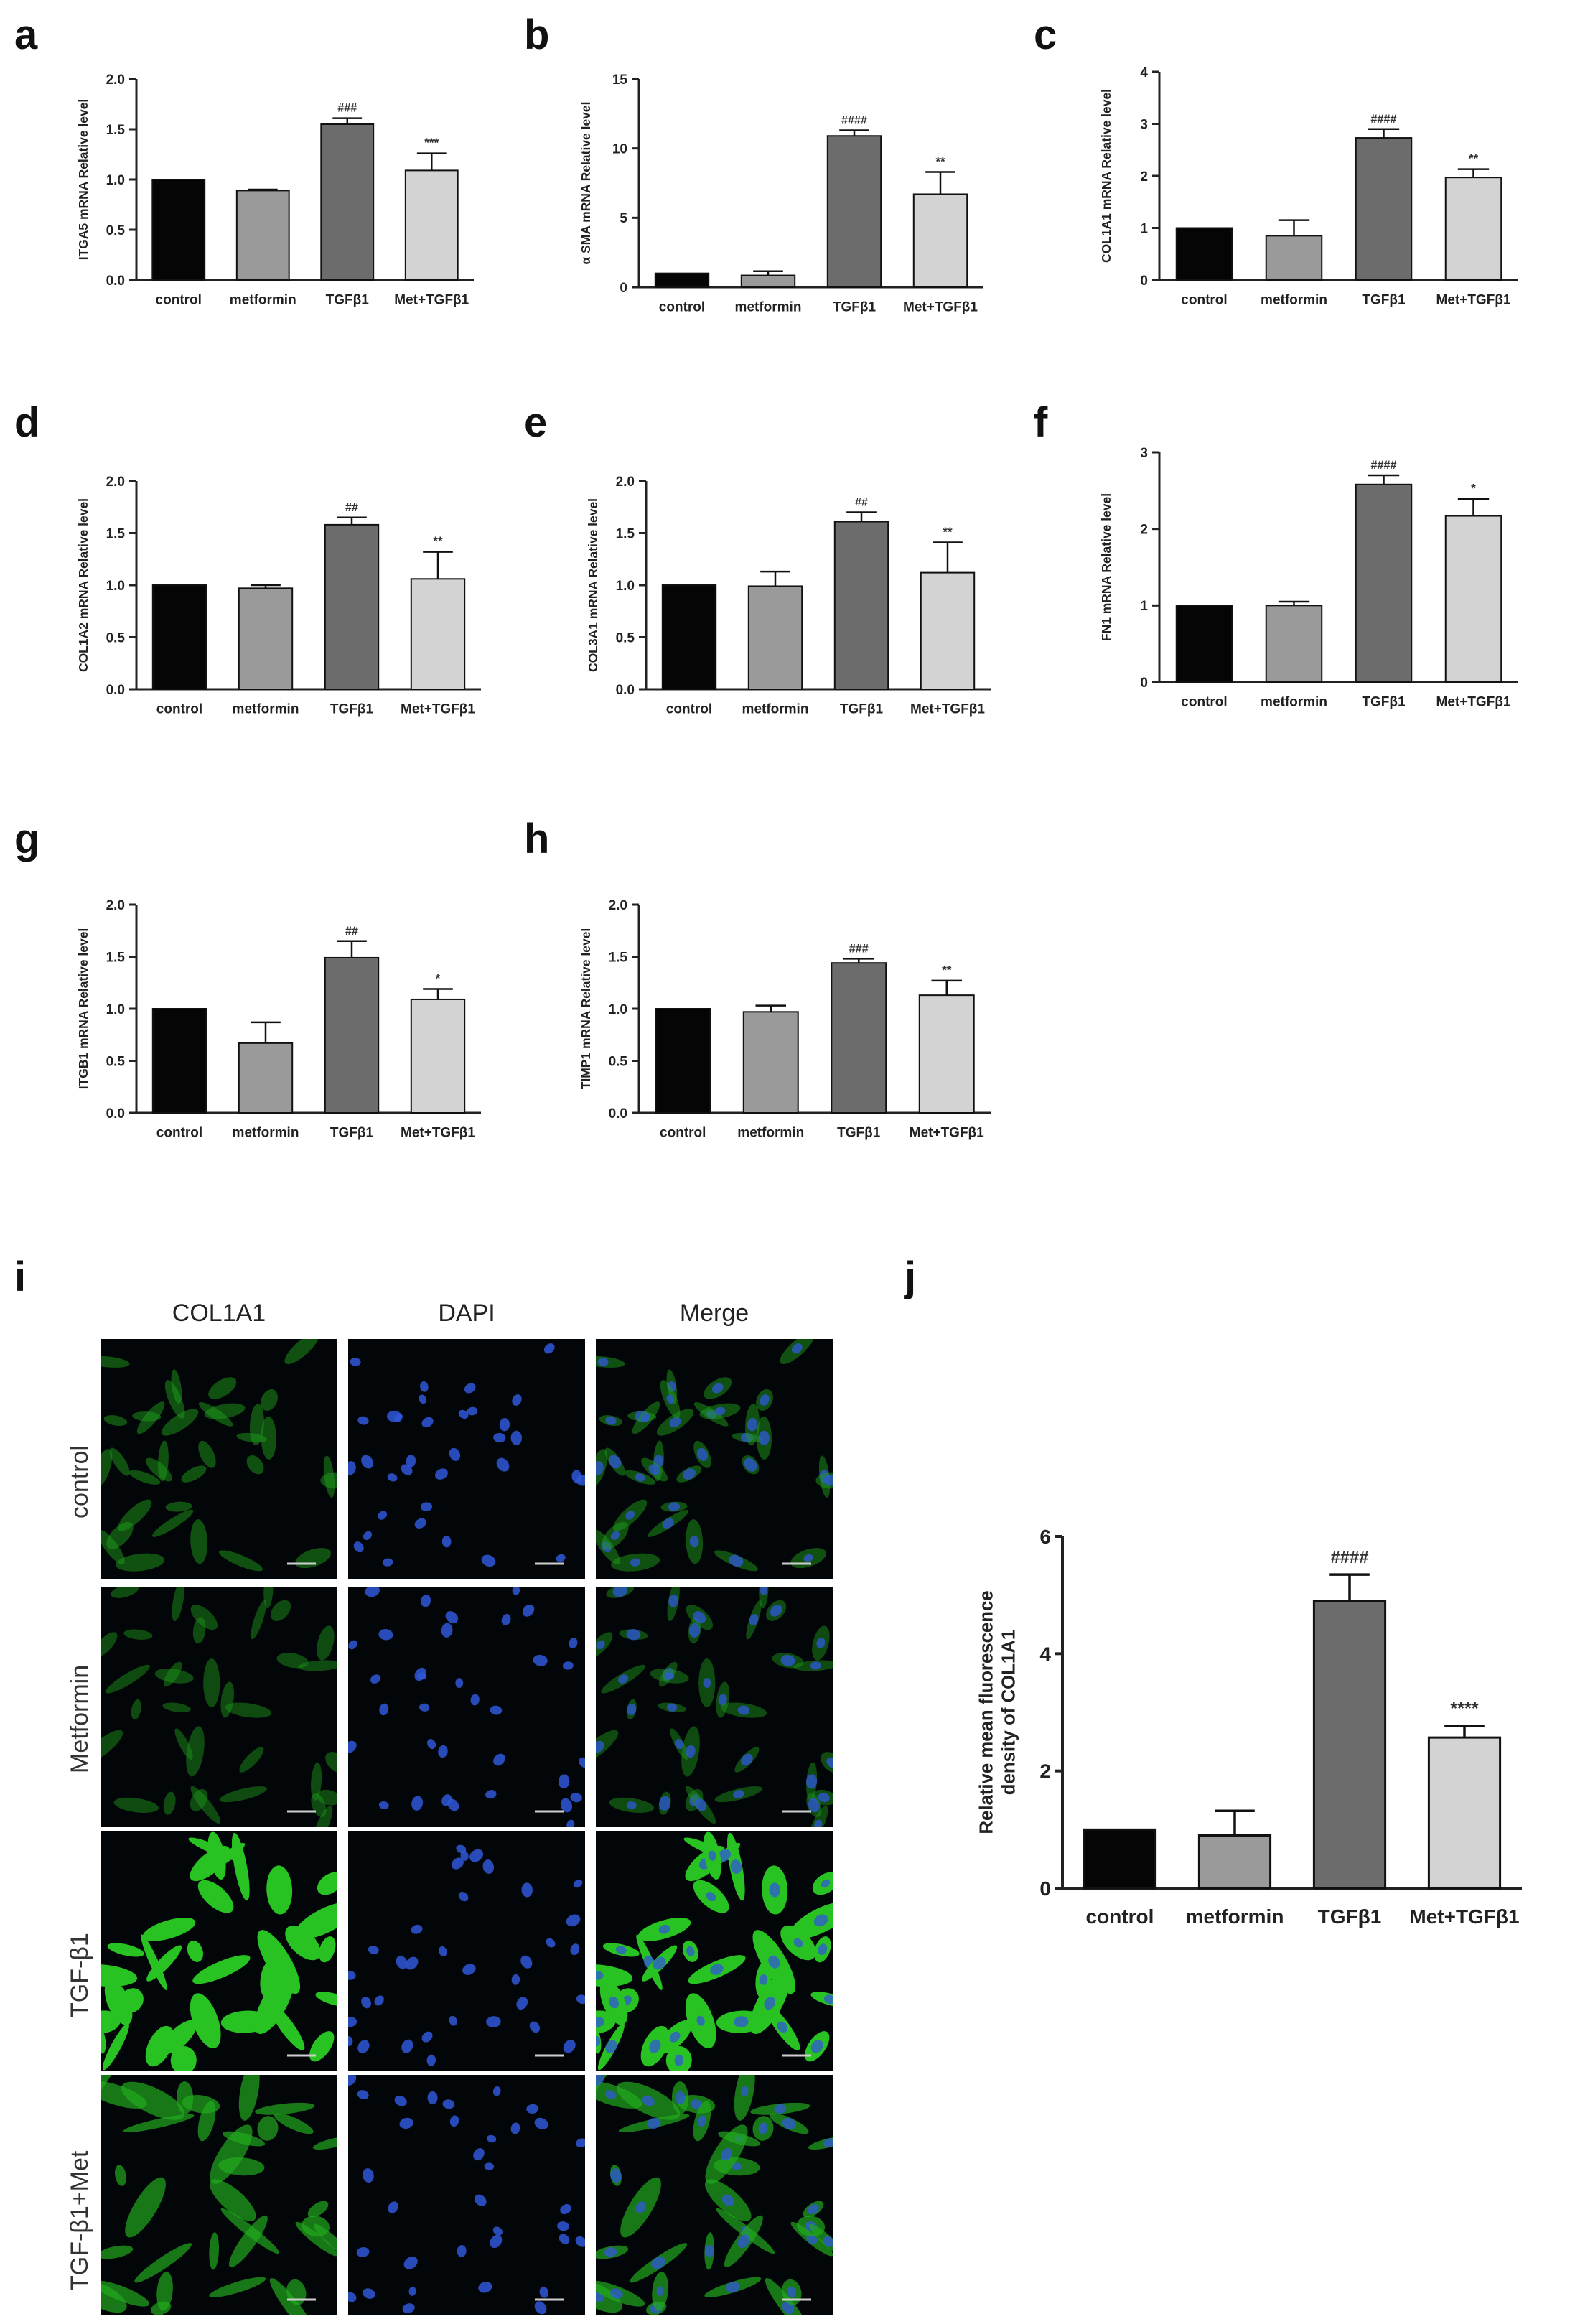 This screenshot has width=1575, height=2324. What do you see at coordinates (27, 839) in the screenshot?
I see `panel-letter: g` at bounding box center [27, 839].